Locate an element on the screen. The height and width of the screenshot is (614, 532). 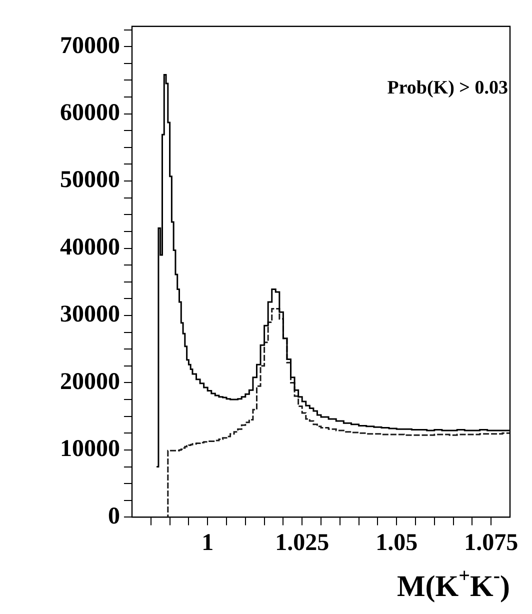
y-tick-label: 70000 is located at coordinates (90, 45).